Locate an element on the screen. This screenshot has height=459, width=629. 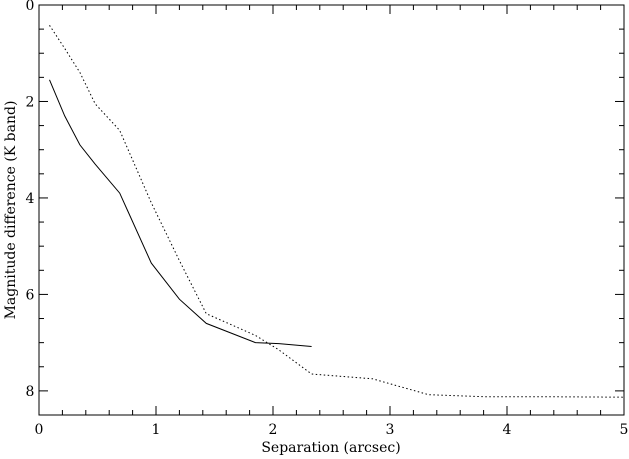
x-tick-label: 1 is located at coordinates (156, 430).